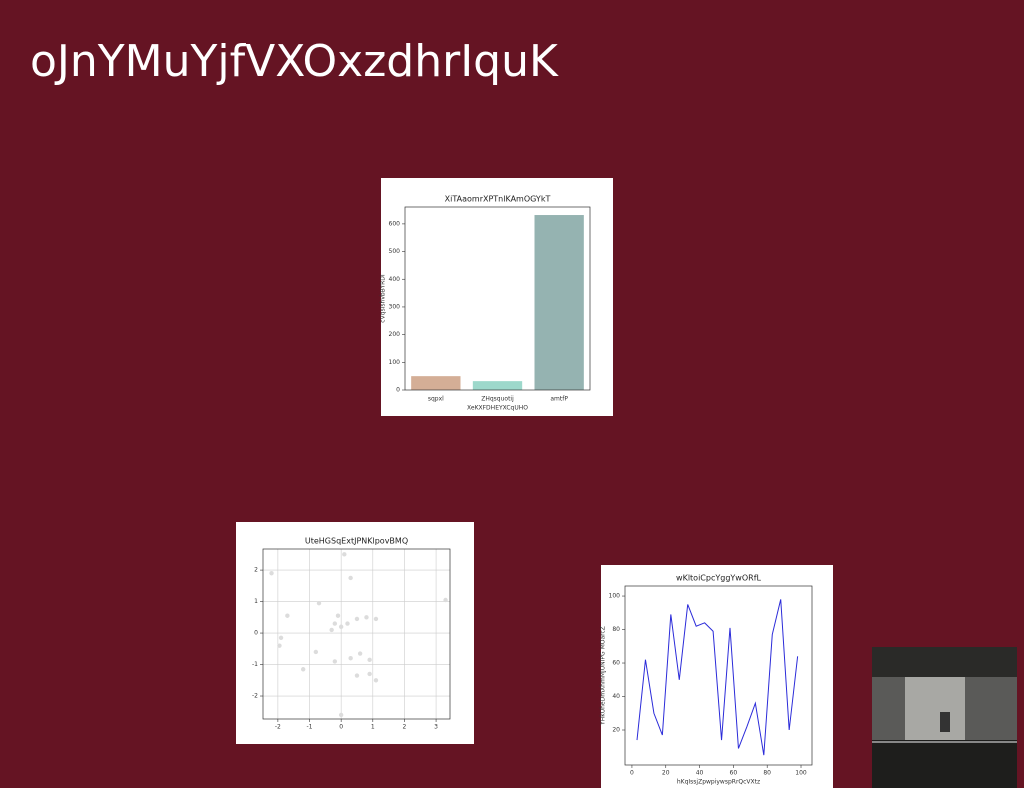 The height and width of the screenshot is (788, 1024). I want to click on y-tick-label: 500, so click(395, 251).